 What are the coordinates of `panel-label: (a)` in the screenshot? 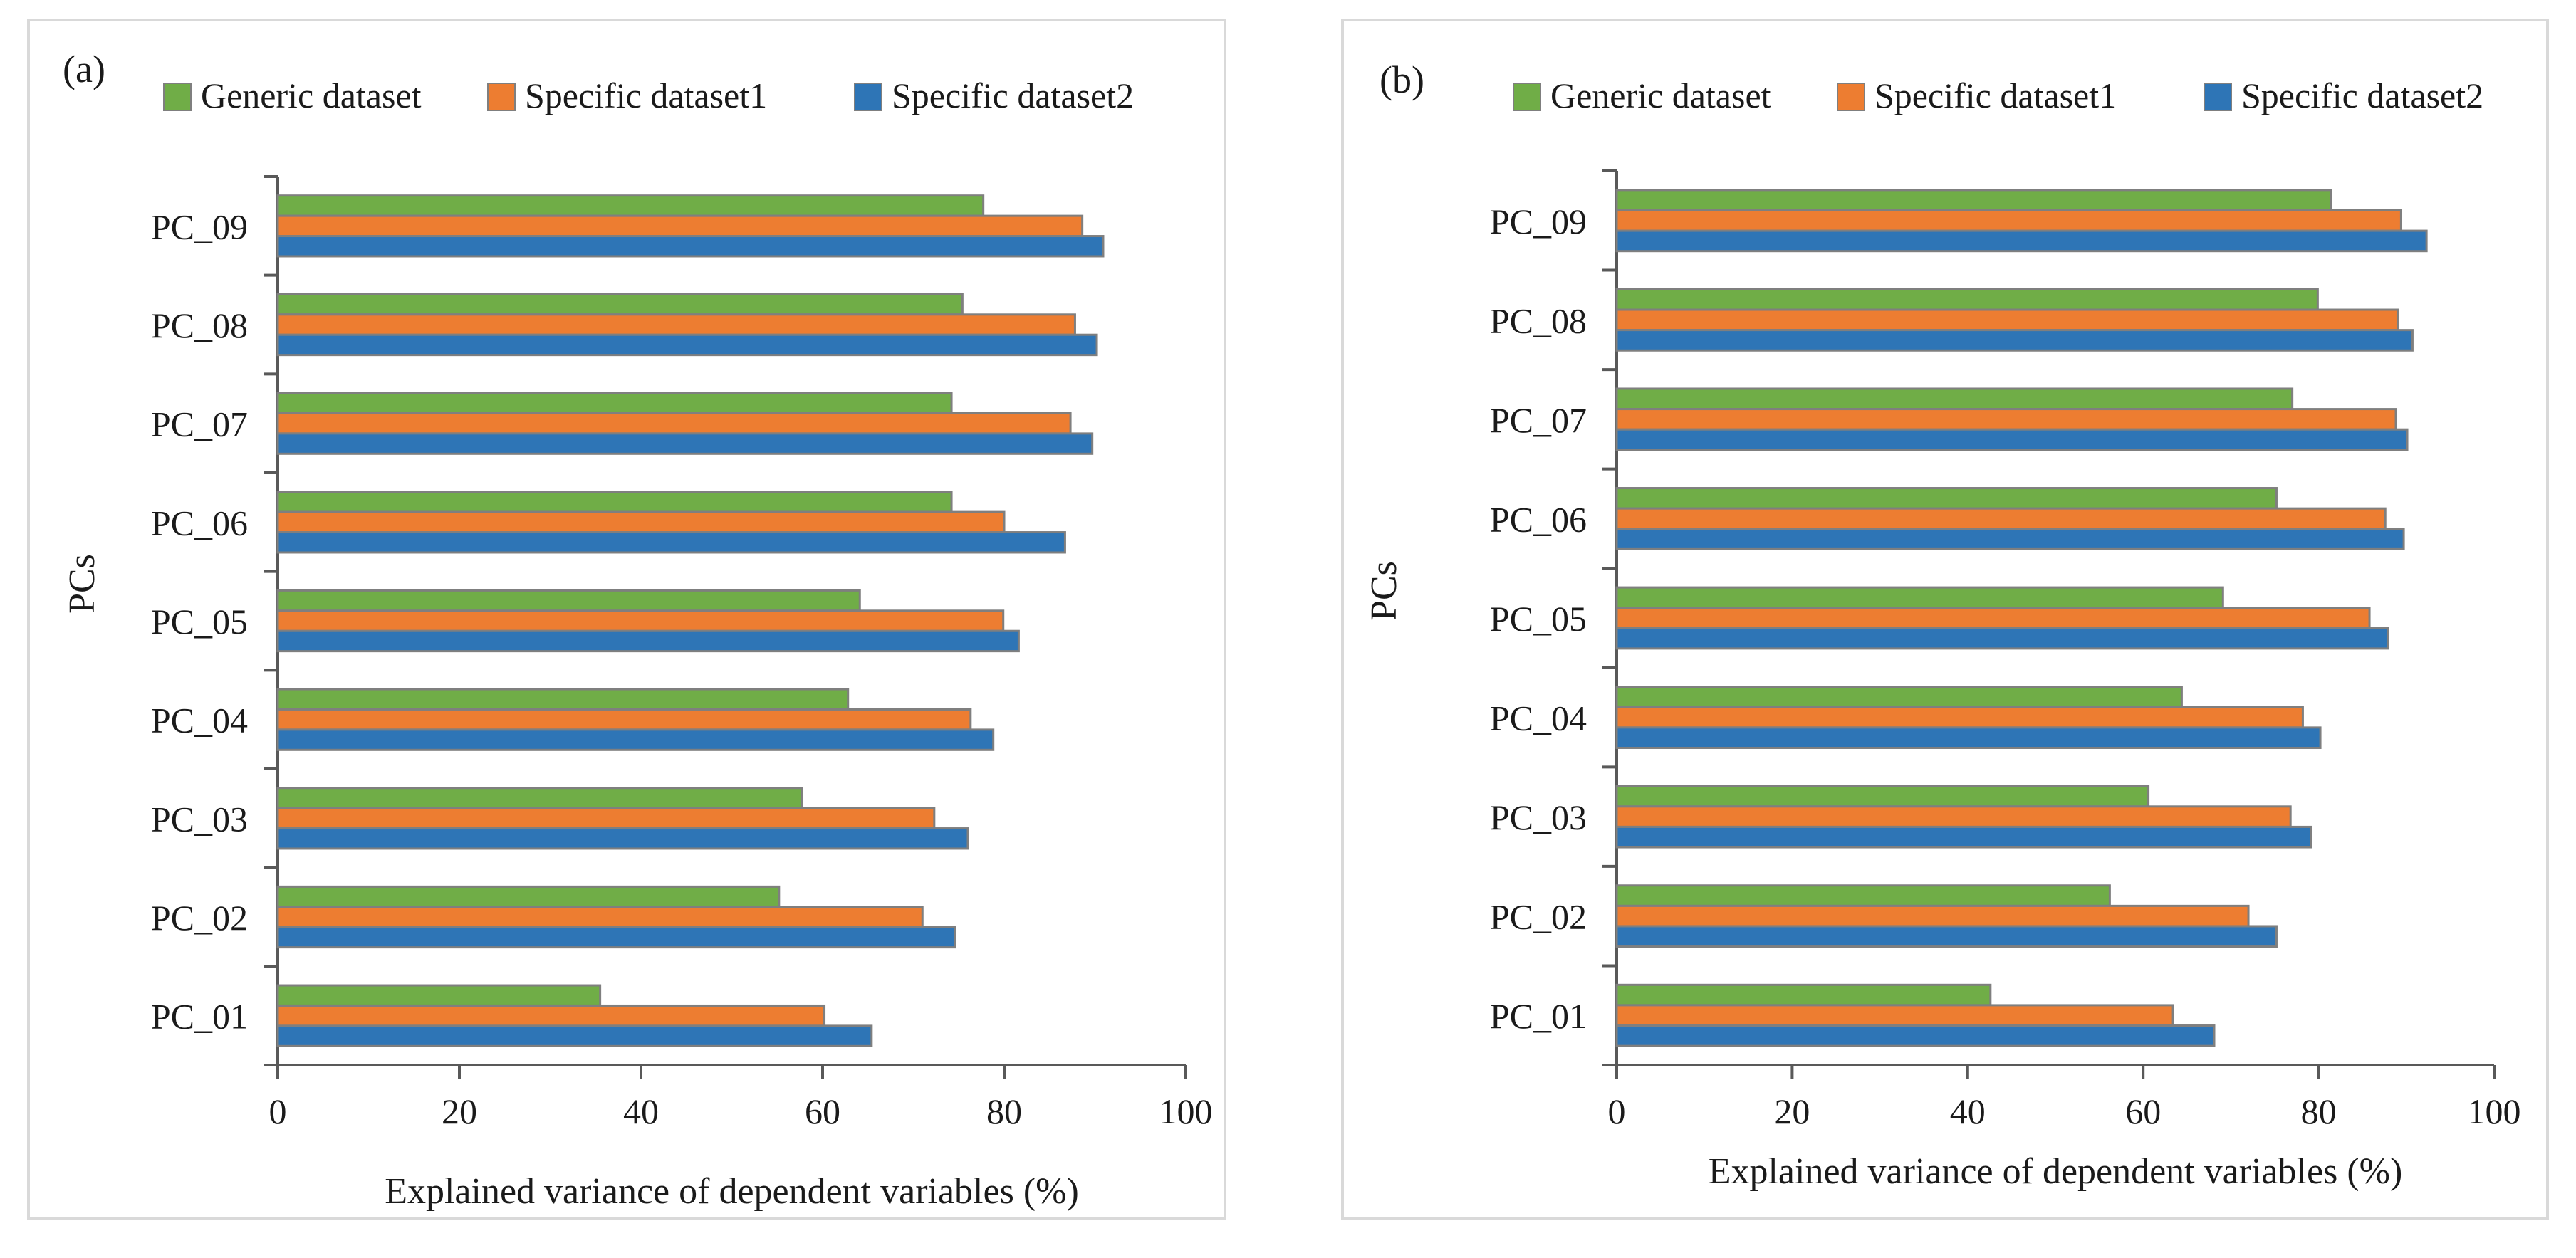 It's located at (84, 69).